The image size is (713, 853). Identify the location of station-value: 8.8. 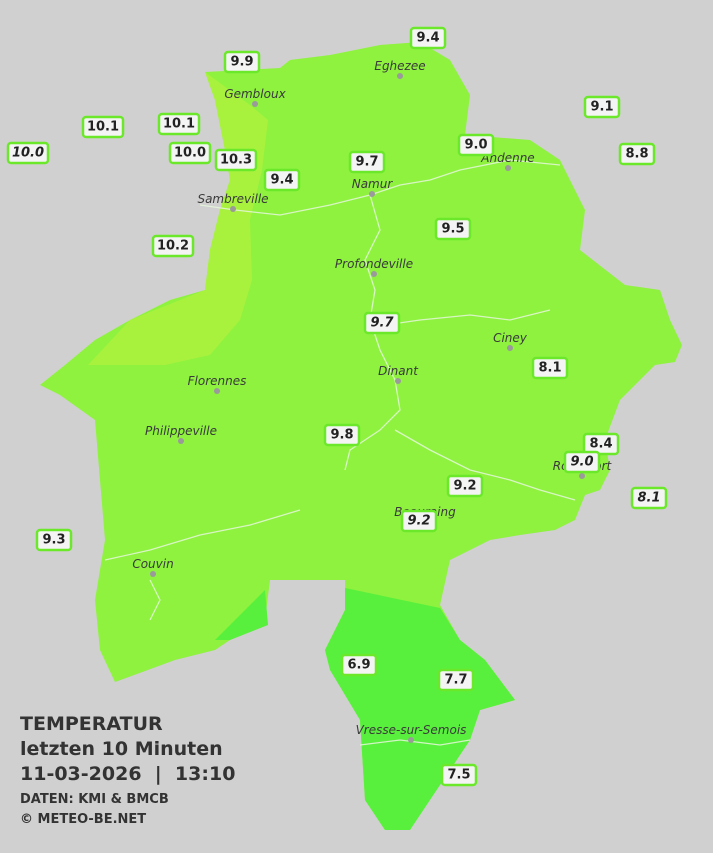
(636, 154).